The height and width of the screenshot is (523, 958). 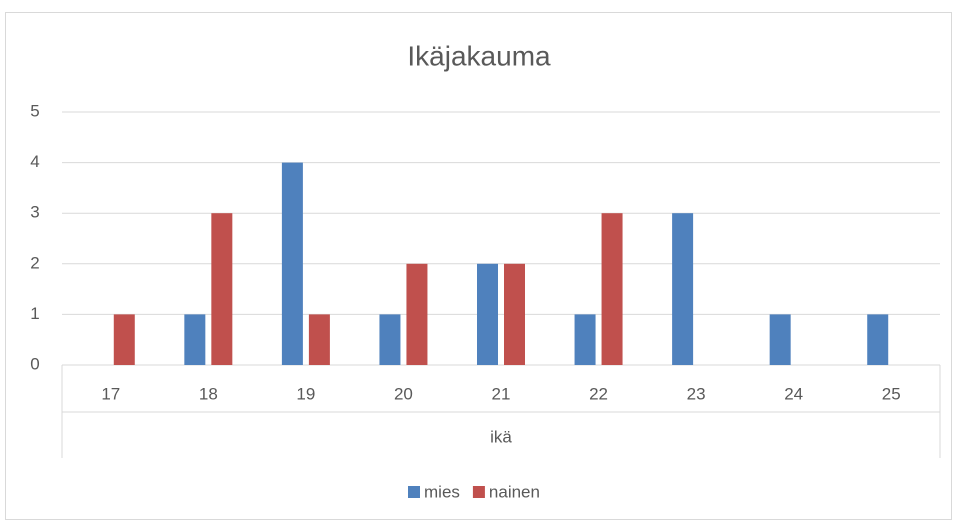 I want to click on x-tick-label: 20, so click(x=403, y=393).